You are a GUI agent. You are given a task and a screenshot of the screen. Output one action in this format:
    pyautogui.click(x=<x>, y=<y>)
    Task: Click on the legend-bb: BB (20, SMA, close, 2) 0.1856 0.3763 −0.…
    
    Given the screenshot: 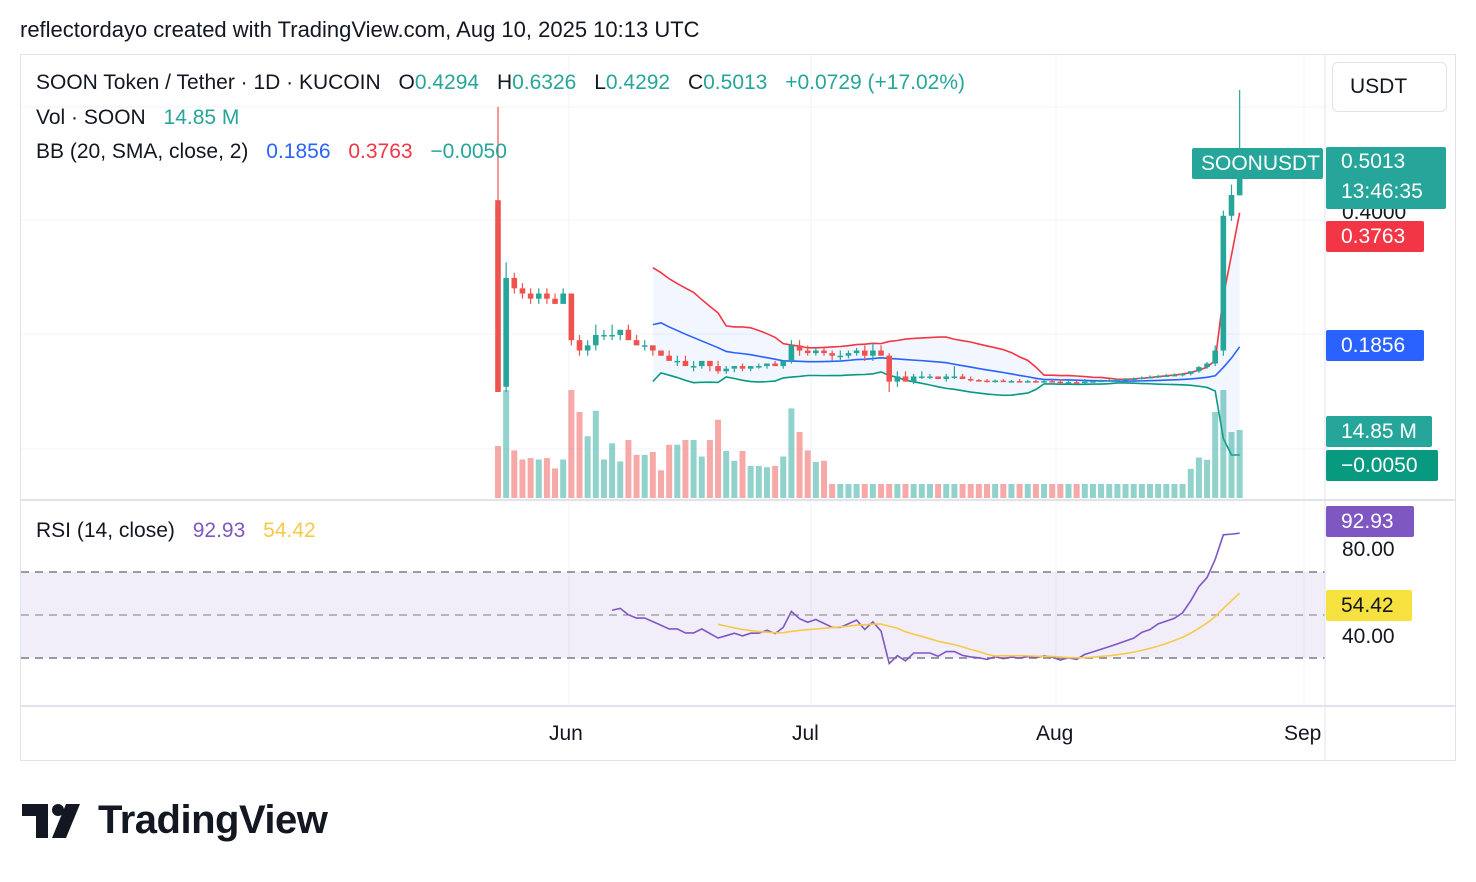 What is the action you would take?
    pyautogui.click(x=271, y=152)
    